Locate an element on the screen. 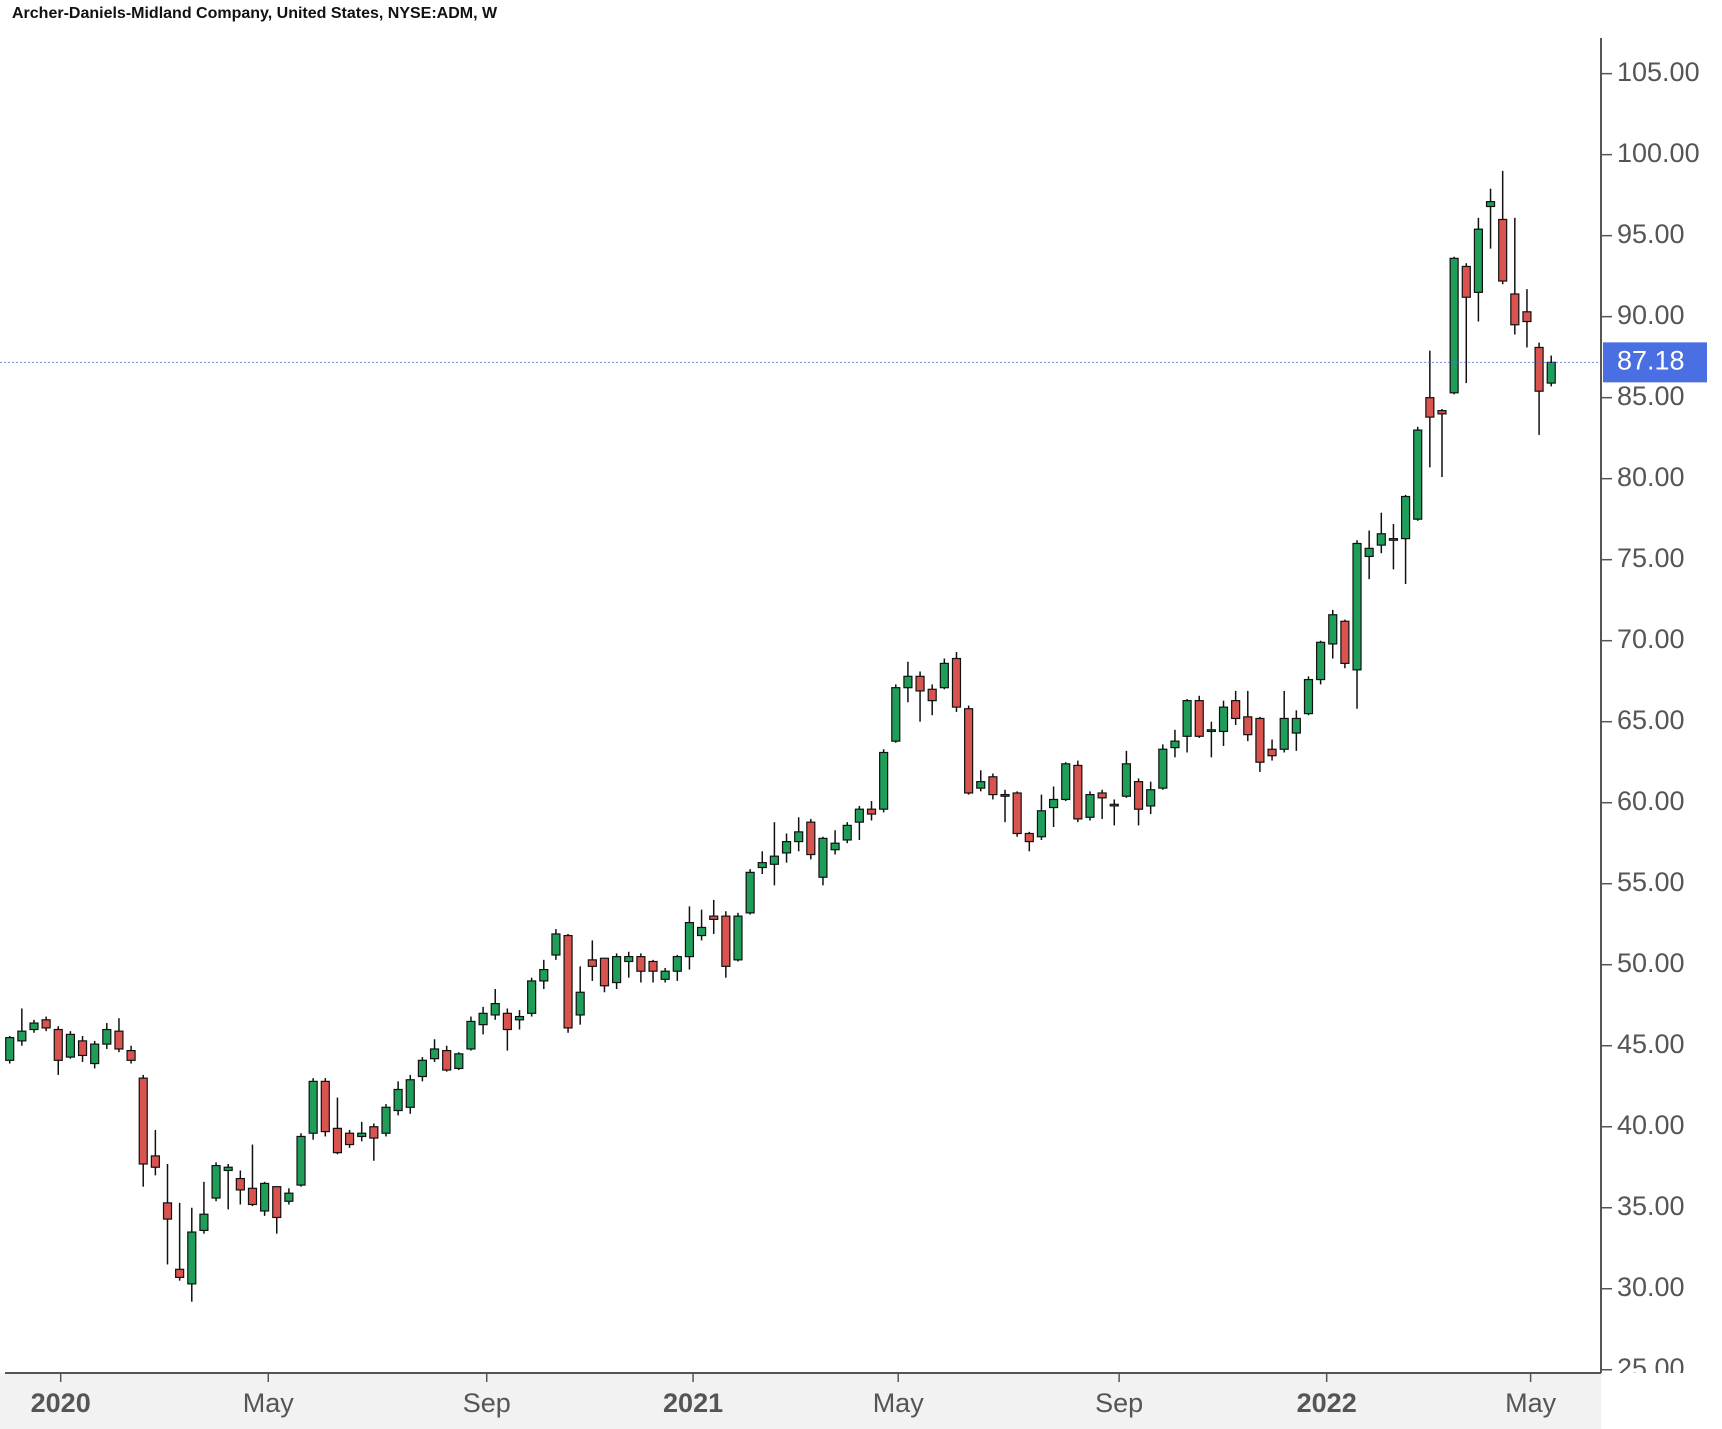 This screenshot has height=1429, width=1722. y-tick-label: 80.00 is located at coordinates (1651, 477).